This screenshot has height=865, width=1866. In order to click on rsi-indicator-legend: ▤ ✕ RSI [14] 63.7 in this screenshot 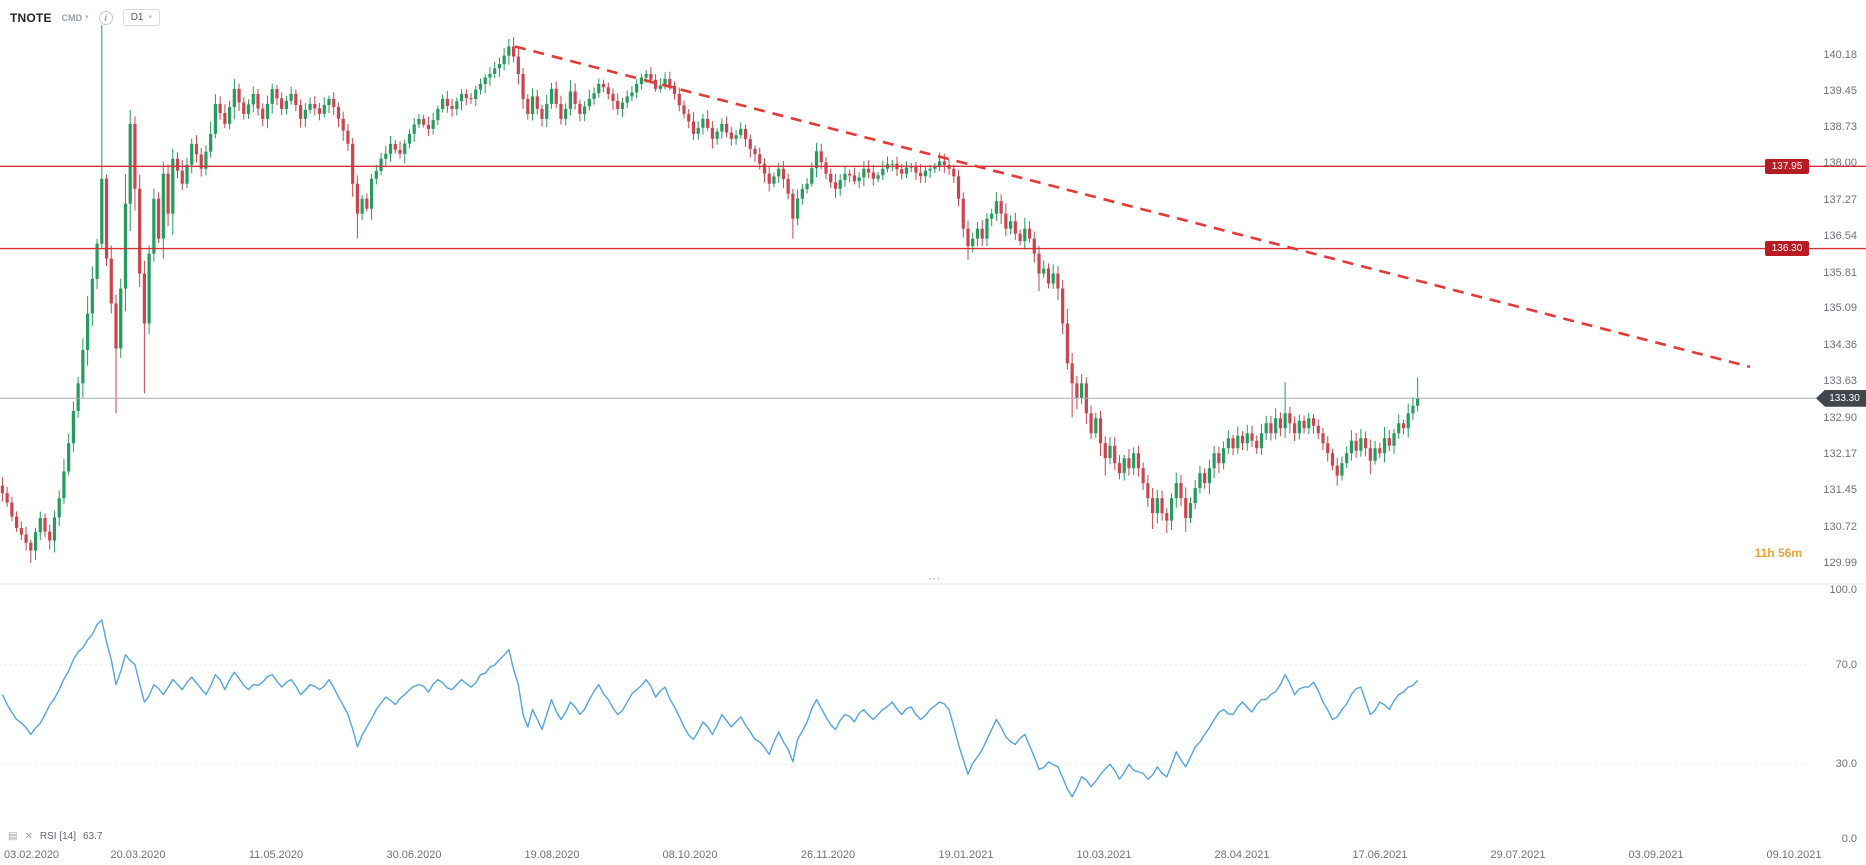, I will do `click(55, 836)`.